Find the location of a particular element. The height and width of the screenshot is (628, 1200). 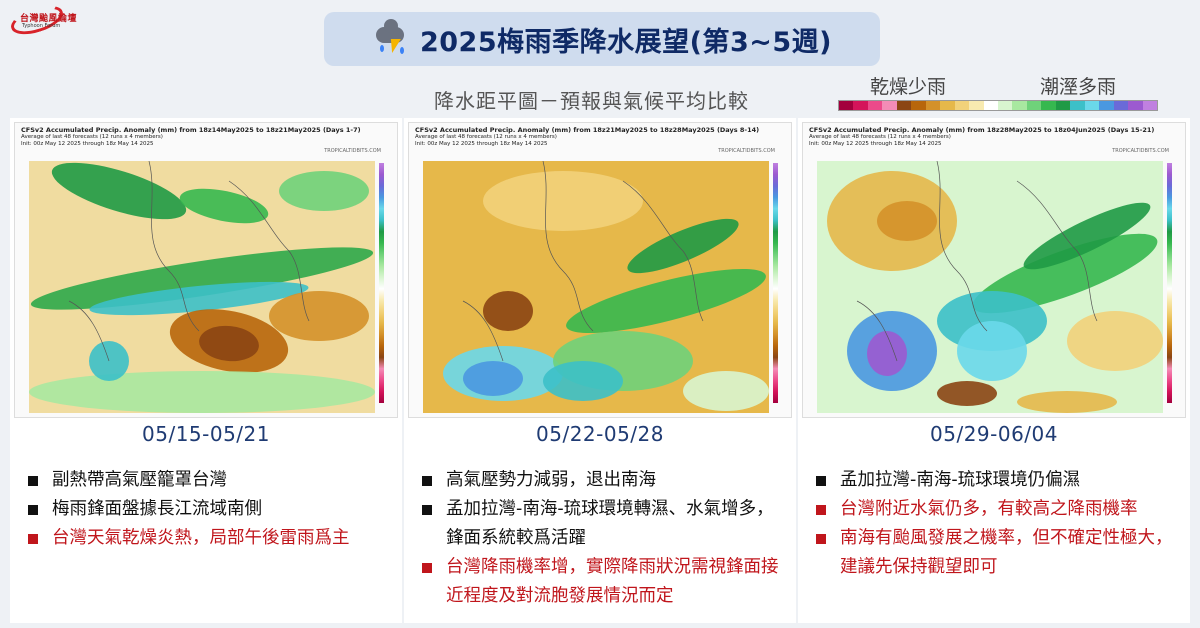

bullet-item: 孟加拉灣-南海-琉球環境仍偏濕 is located at coordinates (997, 480).